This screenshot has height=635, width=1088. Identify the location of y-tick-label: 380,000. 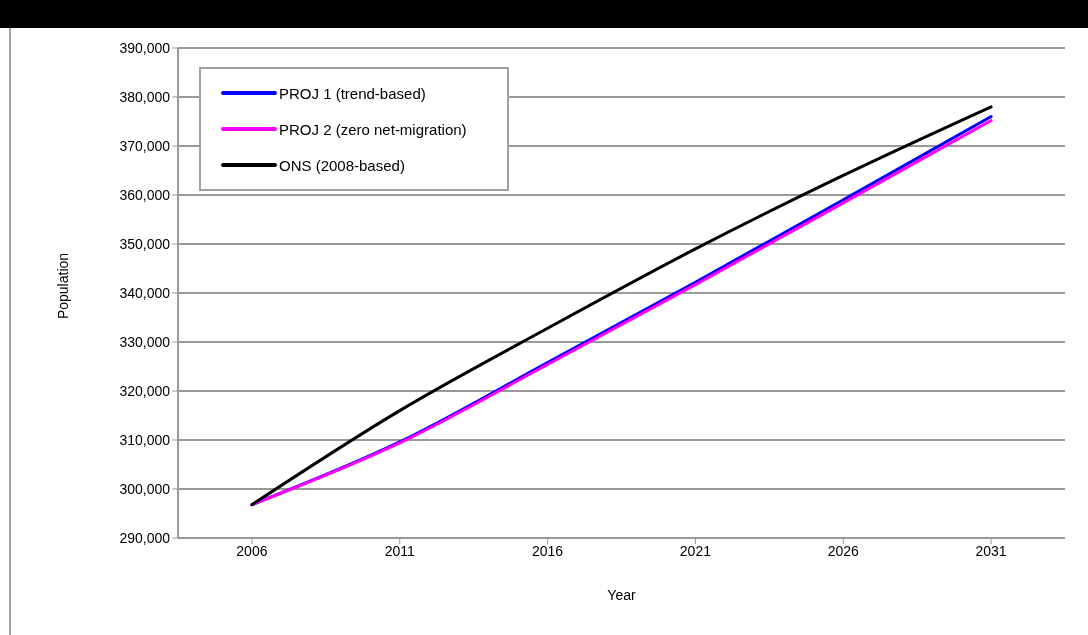
(145, 96).